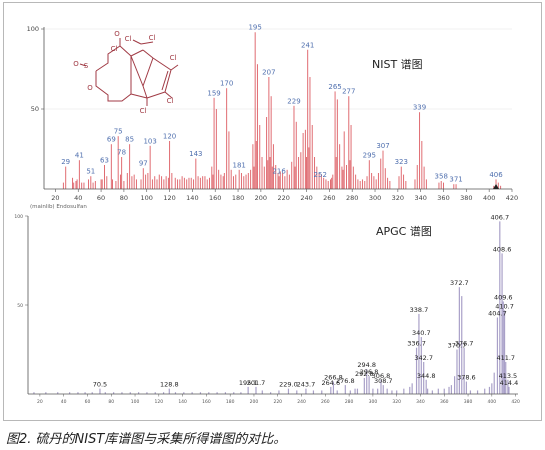 This screenshot has width=545, height=450. Describe the element at coordinates (118, 132) in the screenshot. I see `nist-peak-label: 75` at that location.